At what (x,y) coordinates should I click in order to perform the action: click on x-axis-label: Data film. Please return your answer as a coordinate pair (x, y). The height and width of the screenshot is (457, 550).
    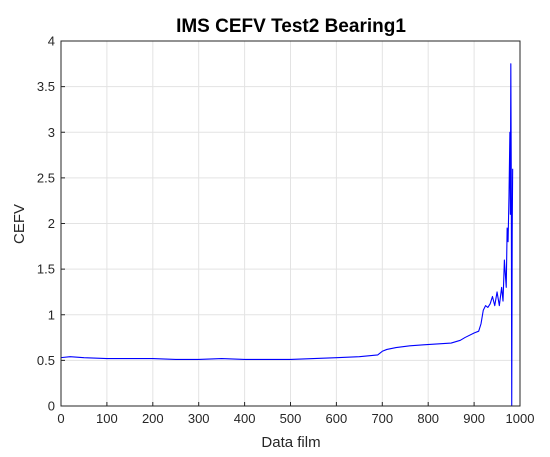
    Looking at the image, I should click on (290, 442).